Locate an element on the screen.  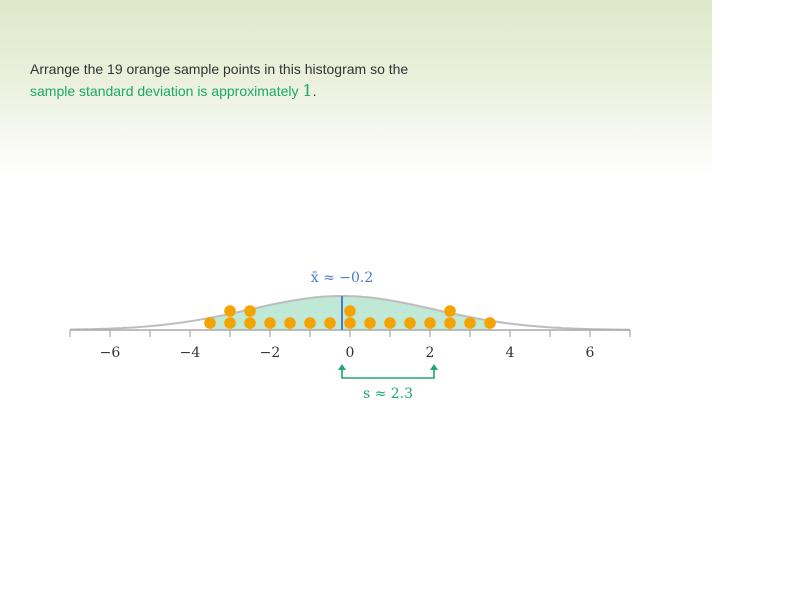
axis-tick-label: −4 is located at coordinates (190, 353).